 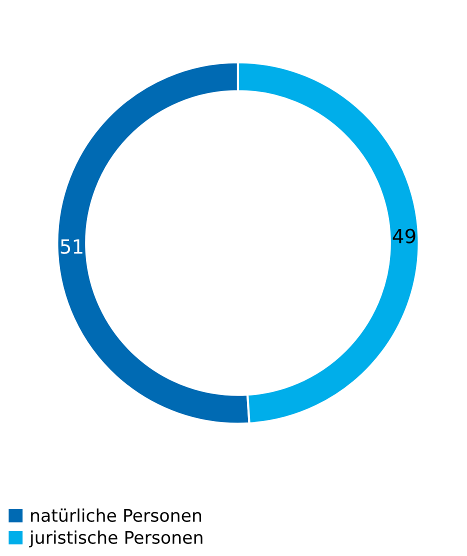 What do you see at coordinates (71, 246) in the screenshot?
I see `data-label: 51` at bounding box center [71, 246].